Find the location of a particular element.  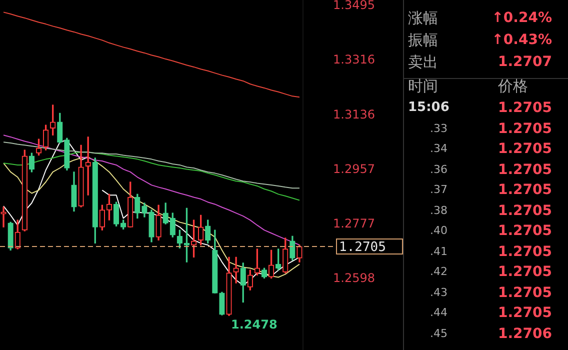

text: .37 is located at coordinates (439, 190).